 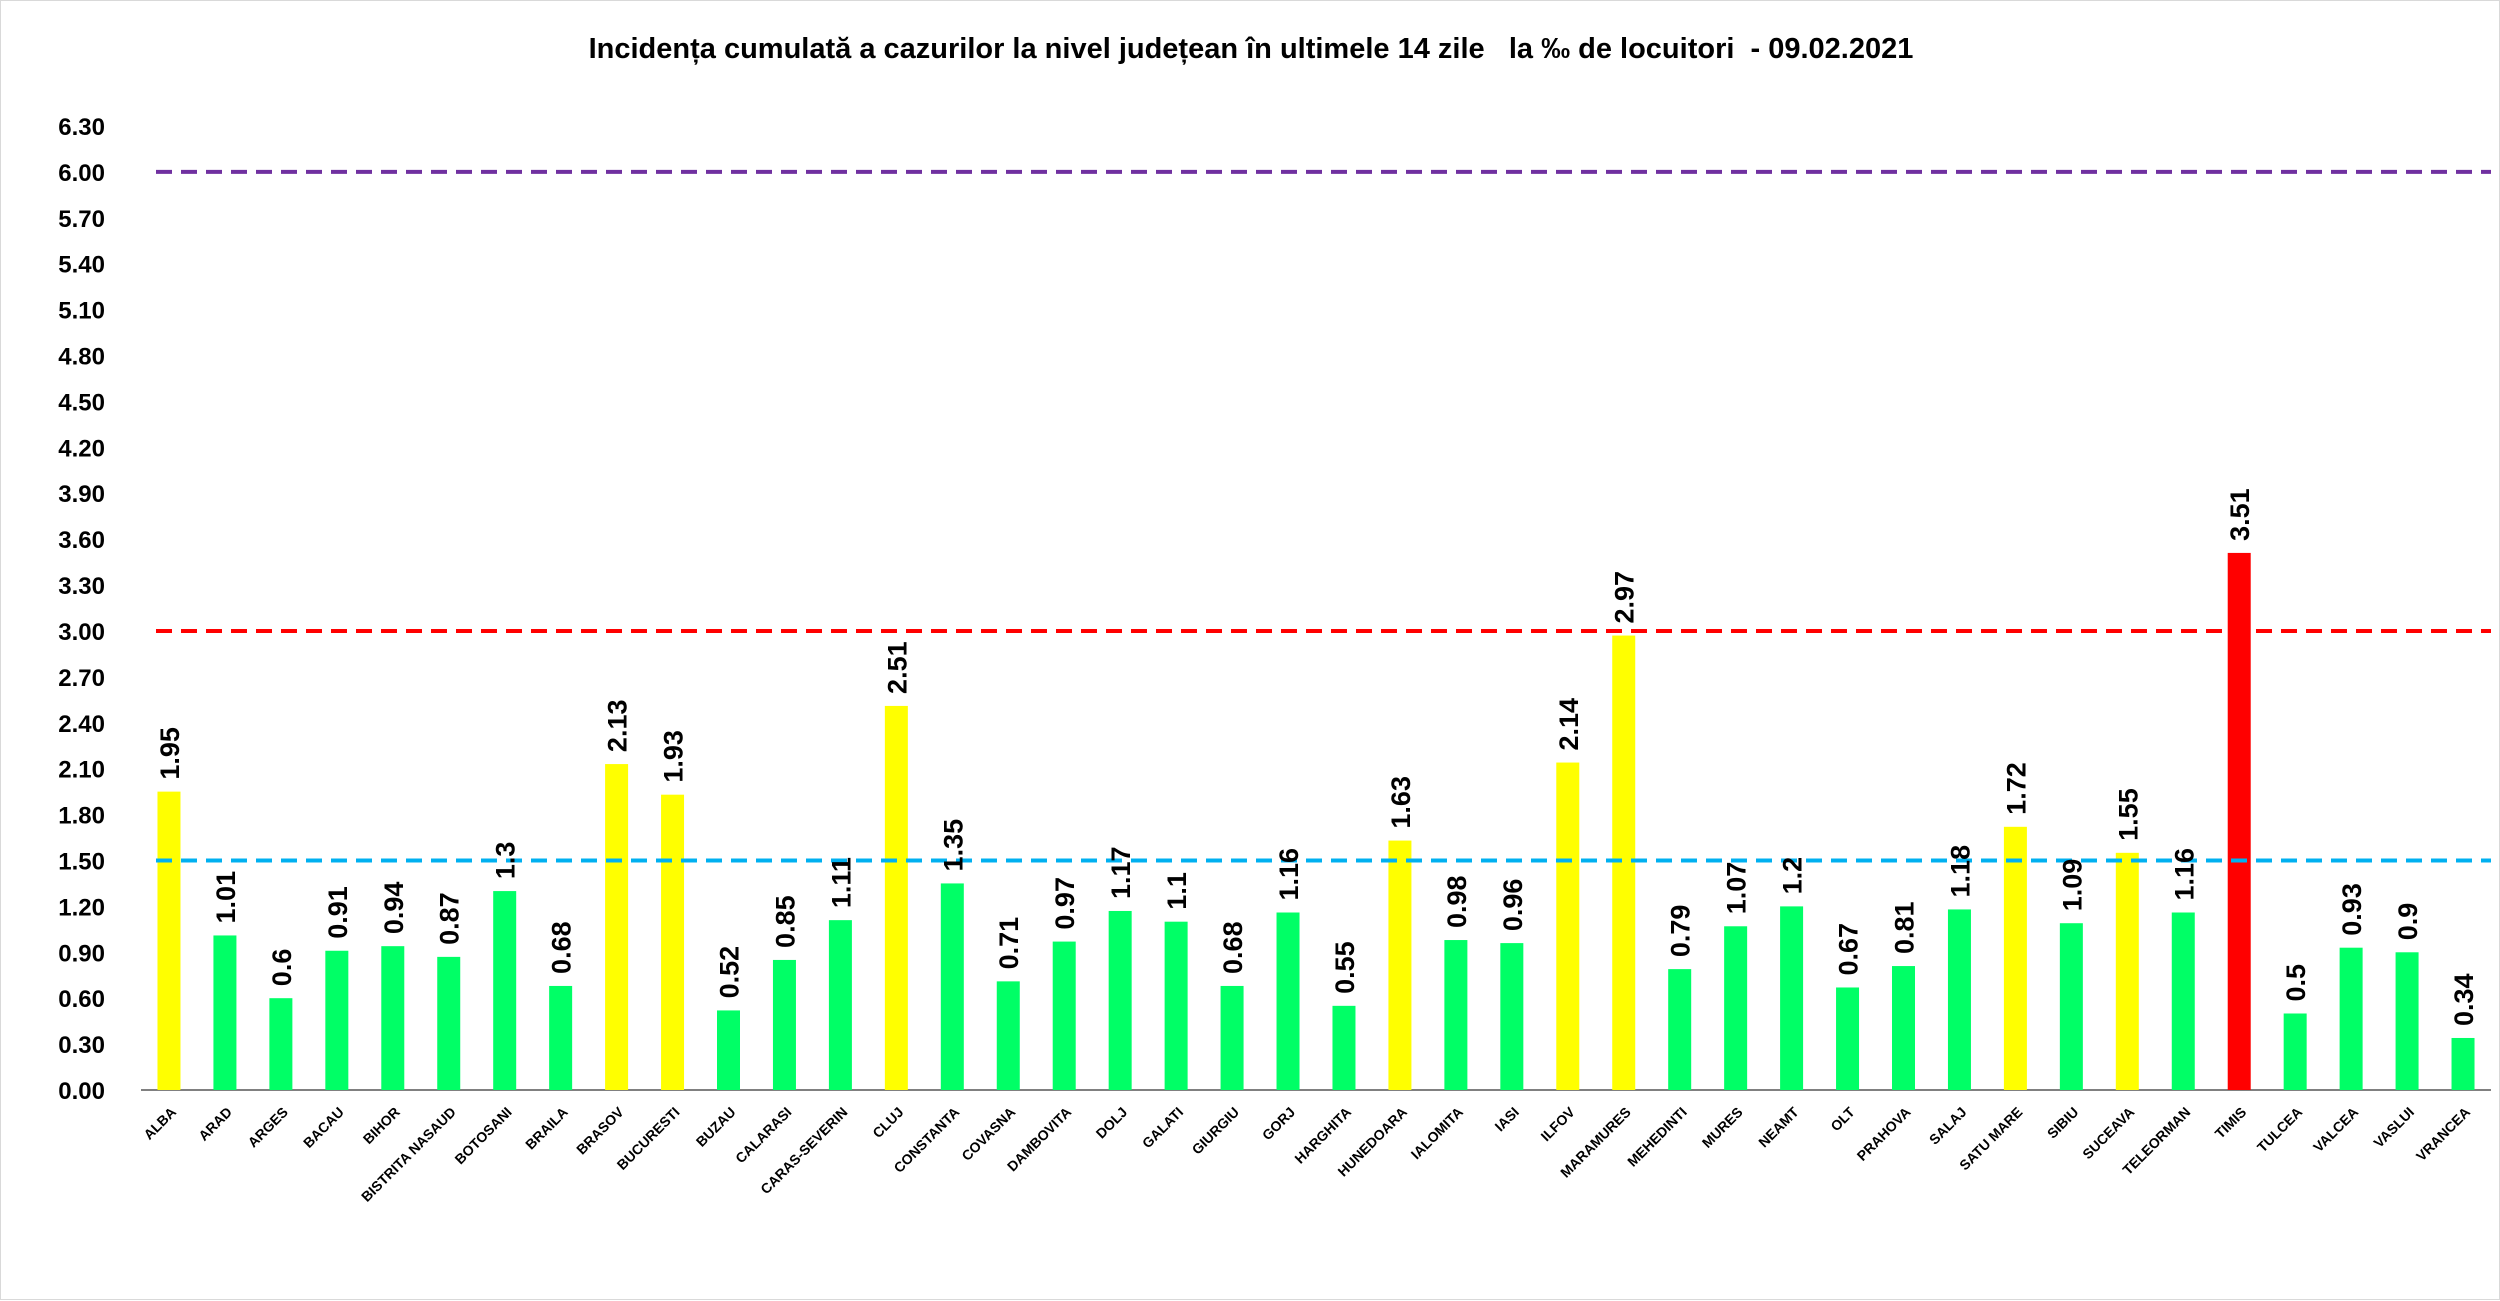 What do you see at coordinates (81, 586) in the screenshot?
I see `y-tick-label: 3.30` at bounding box center [81, 586].